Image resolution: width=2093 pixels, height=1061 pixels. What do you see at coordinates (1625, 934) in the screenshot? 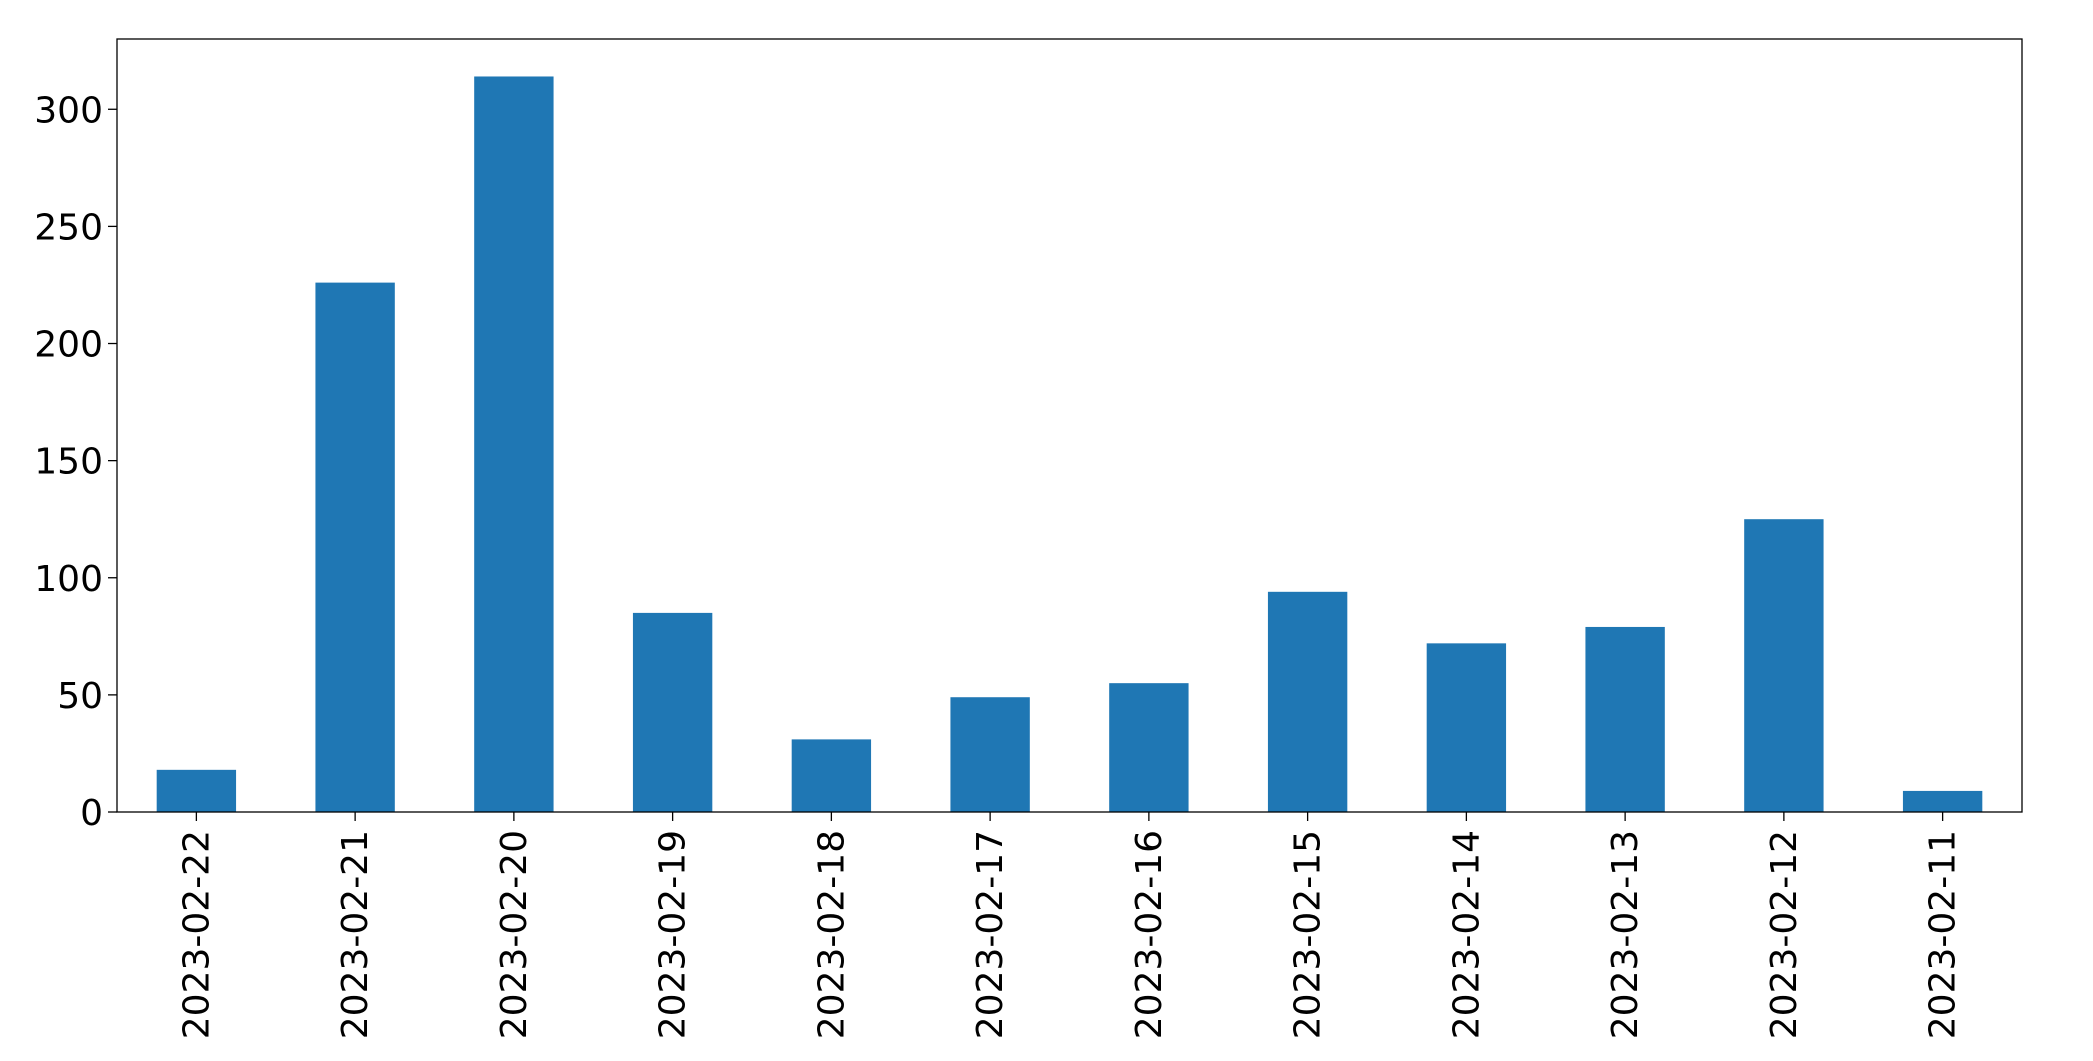
I see `x-tick-label: 2023-02-13` at bounding box center [1625, 934].